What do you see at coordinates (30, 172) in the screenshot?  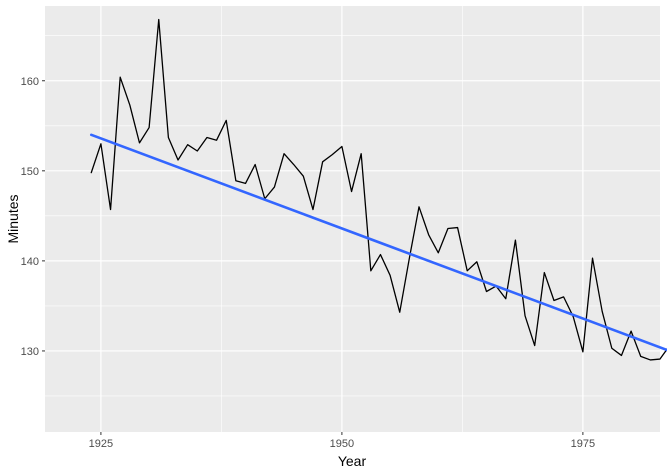 I see `y-tick-label: 150` at bounding box center [30, 172].